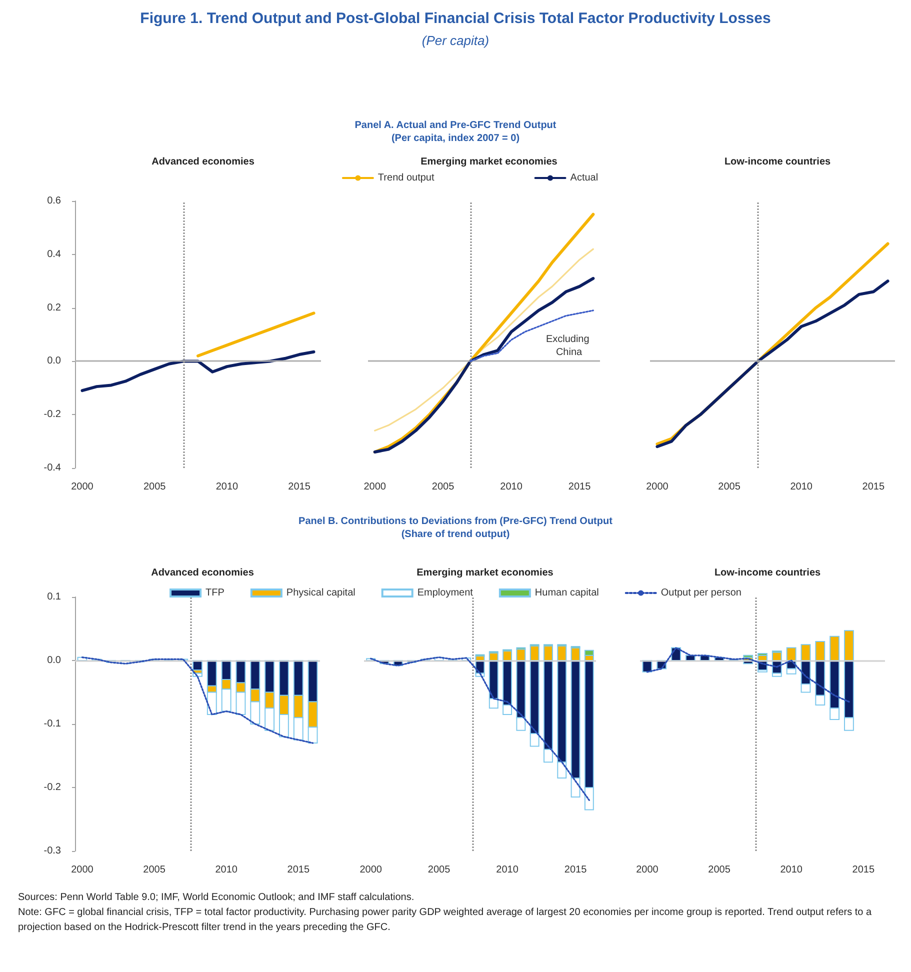 This screenshot has height=972, width=911. I want to click on text: Panel A. Actual and Pre-GFC Trend Output, so click(456, 125).